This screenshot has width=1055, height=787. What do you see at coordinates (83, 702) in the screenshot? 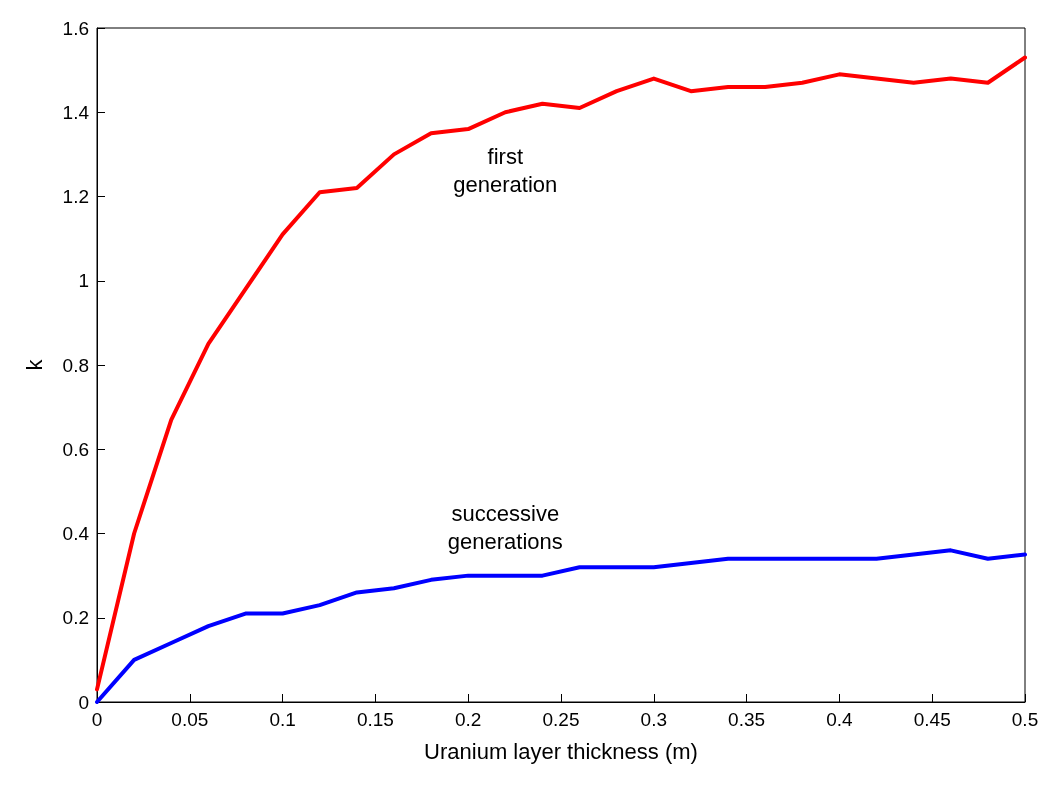
I see `y-tick-label: 0` at bounding box center [83, 702].